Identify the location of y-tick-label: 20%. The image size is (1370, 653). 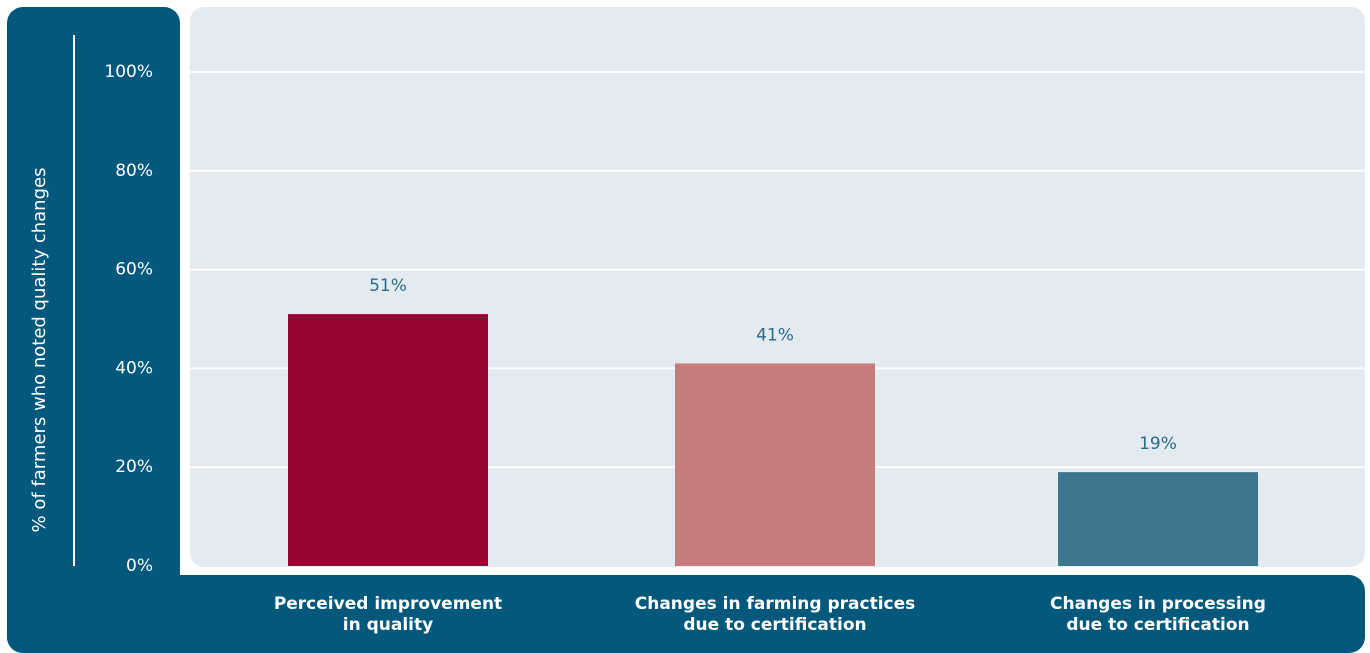
(134, 467).